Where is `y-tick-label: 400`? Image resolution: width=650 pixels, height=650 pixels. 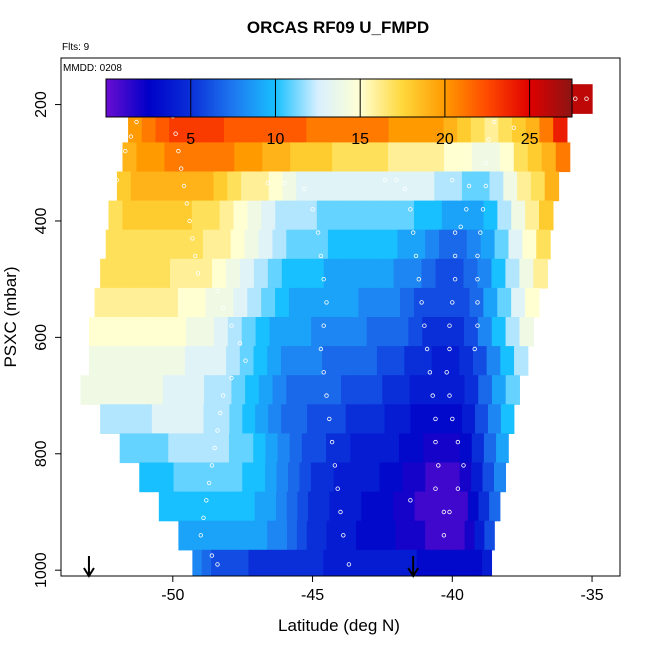
y-tick-label: 400 is located at coordinates (41, 221).